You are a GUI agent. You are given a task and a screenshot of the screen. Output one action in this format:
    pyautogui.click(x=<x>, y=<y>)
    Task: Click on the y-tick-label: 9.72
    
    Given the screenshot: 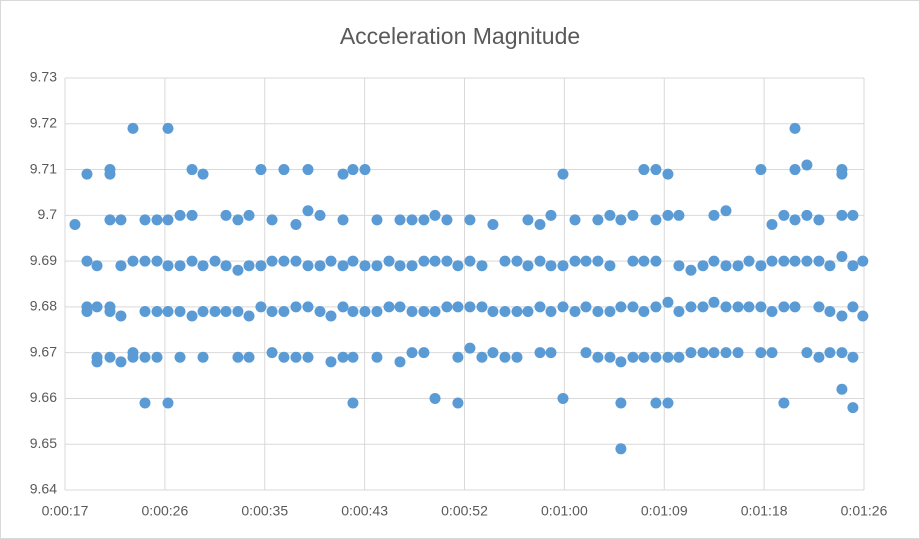 What is the action you would take?
    pyautogui.click(x=43, y=122)
    